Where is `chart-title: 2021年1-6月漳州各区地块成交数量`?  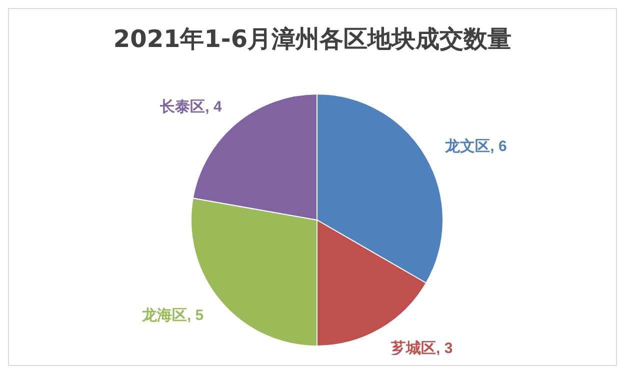 chart-title: 2021年1-6月漳州各区地块成交数量 is located at coordinates (312, 39).